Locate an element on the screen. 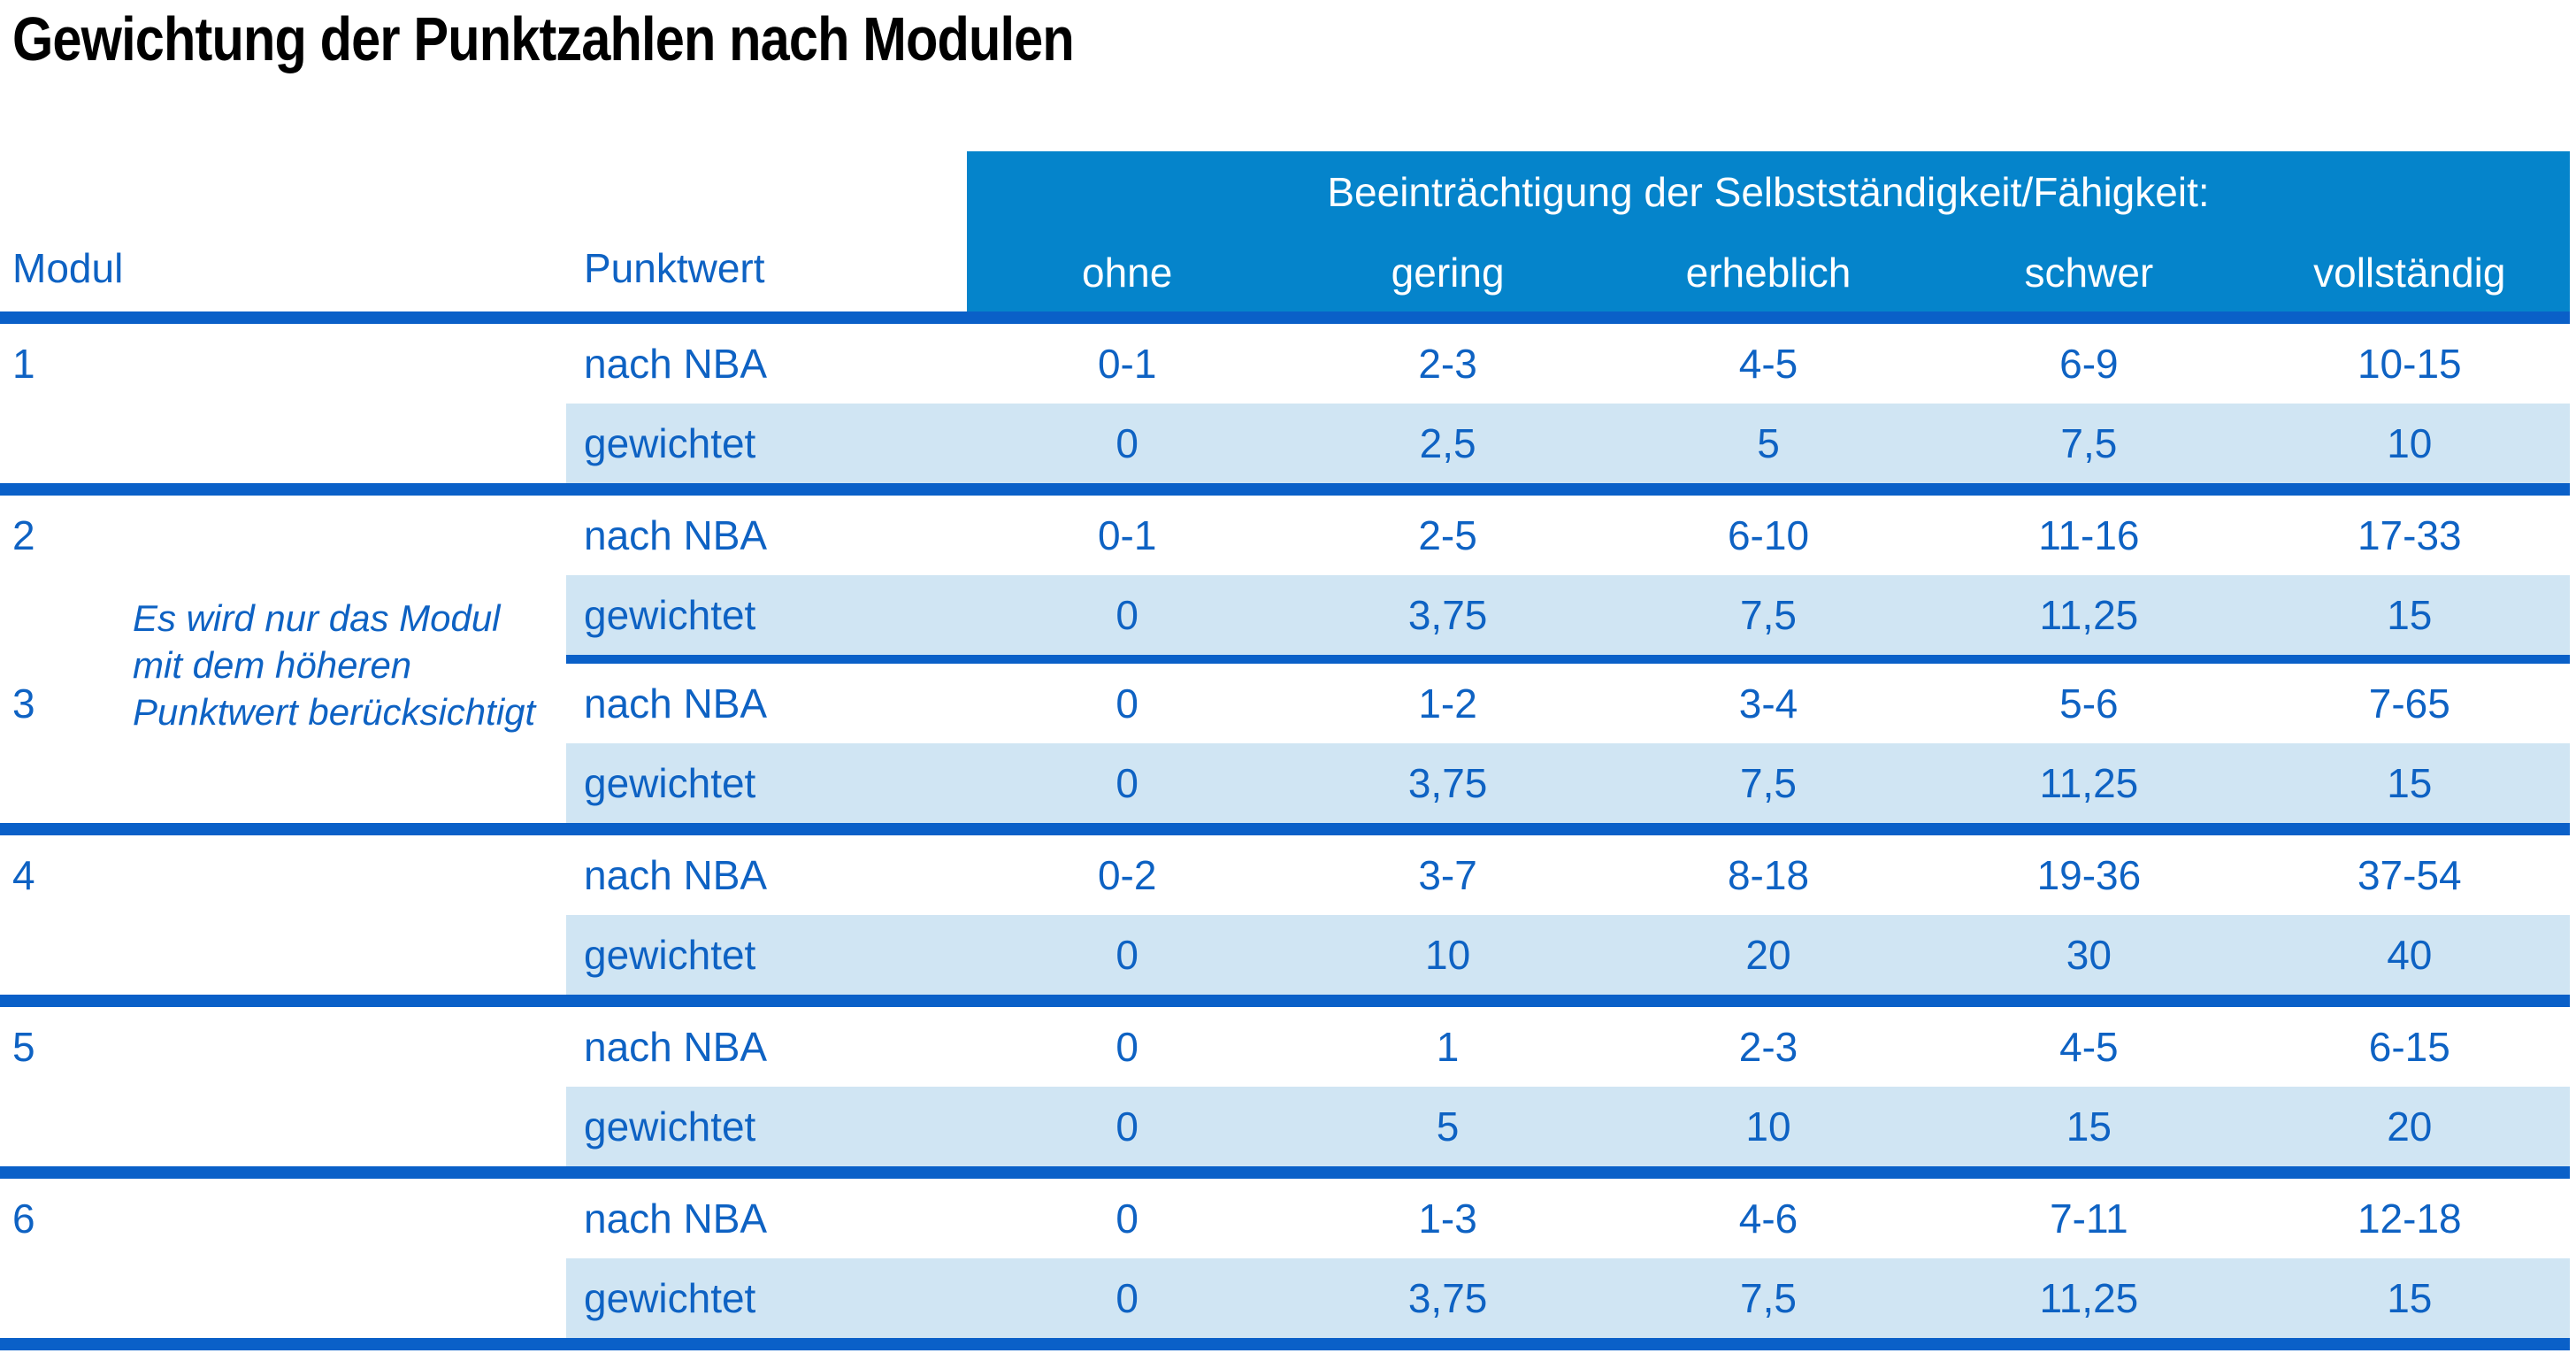 The width and height of the screenshot is (2576, 1361). value-cell: 2,5 is located at coordinates (1447, 443).